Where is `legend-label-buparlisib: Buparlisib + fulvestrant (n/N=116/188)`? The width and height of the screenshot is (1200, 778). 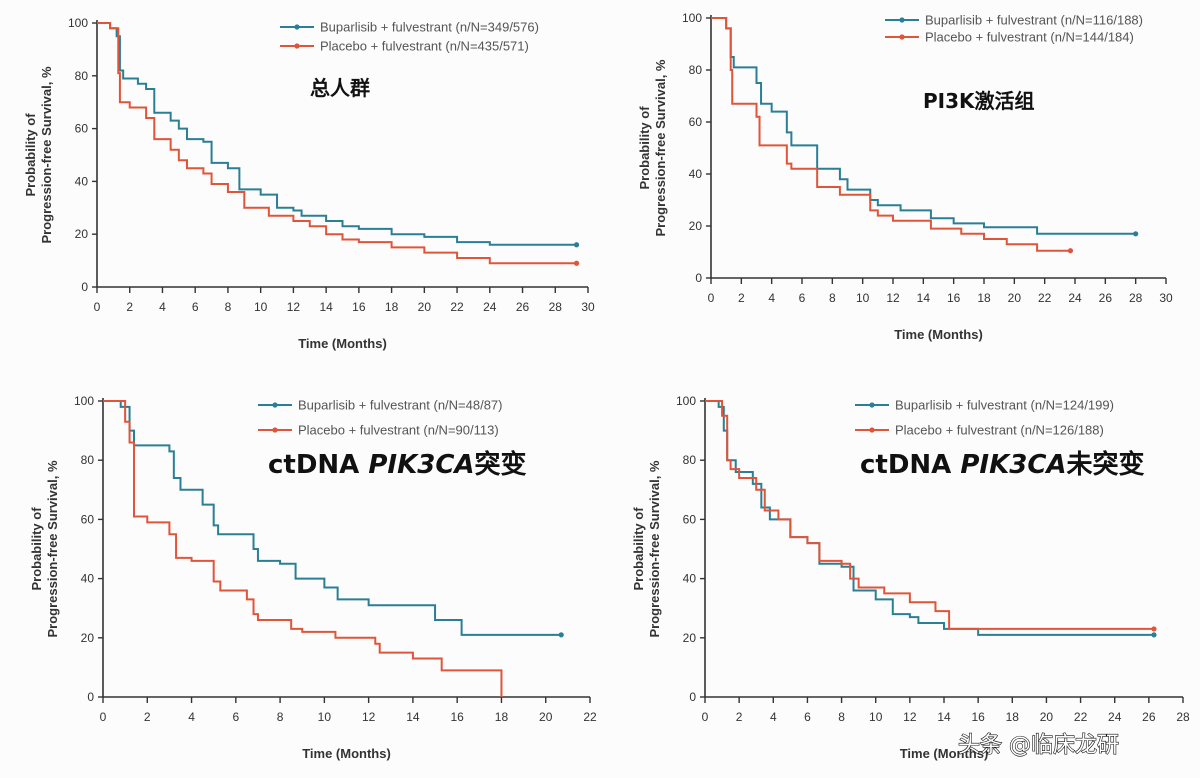
legend-label-buparlisib: Buparlisib + fulvestrant (n/N=116/188) is located at coordinates (1034, 20).